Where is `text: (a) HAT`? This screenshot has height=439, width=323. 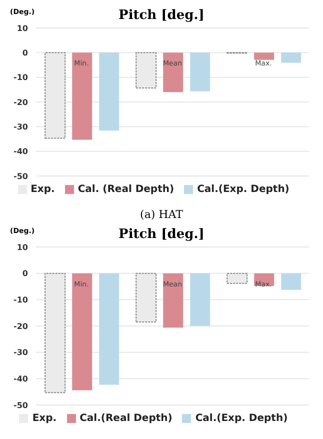
text: (a) HAT is located at coordinates (161, 214).